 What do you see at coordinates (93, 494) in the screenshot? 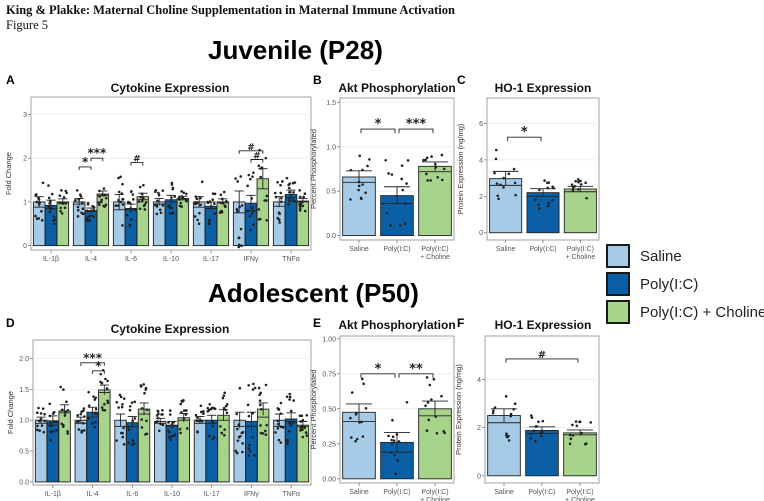
I see `x-tick-label: IL-4` at bounding box center [93, 494].